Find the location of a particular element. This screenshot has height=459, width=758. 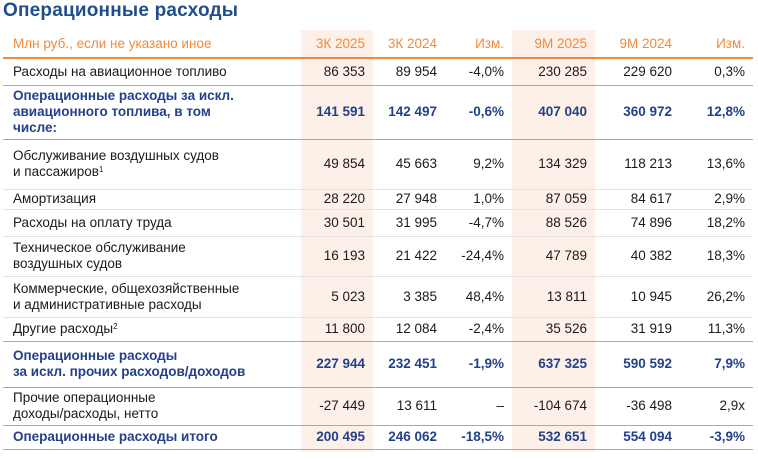

cell-q-change: -24,4% is located at coordinates (478, 256).